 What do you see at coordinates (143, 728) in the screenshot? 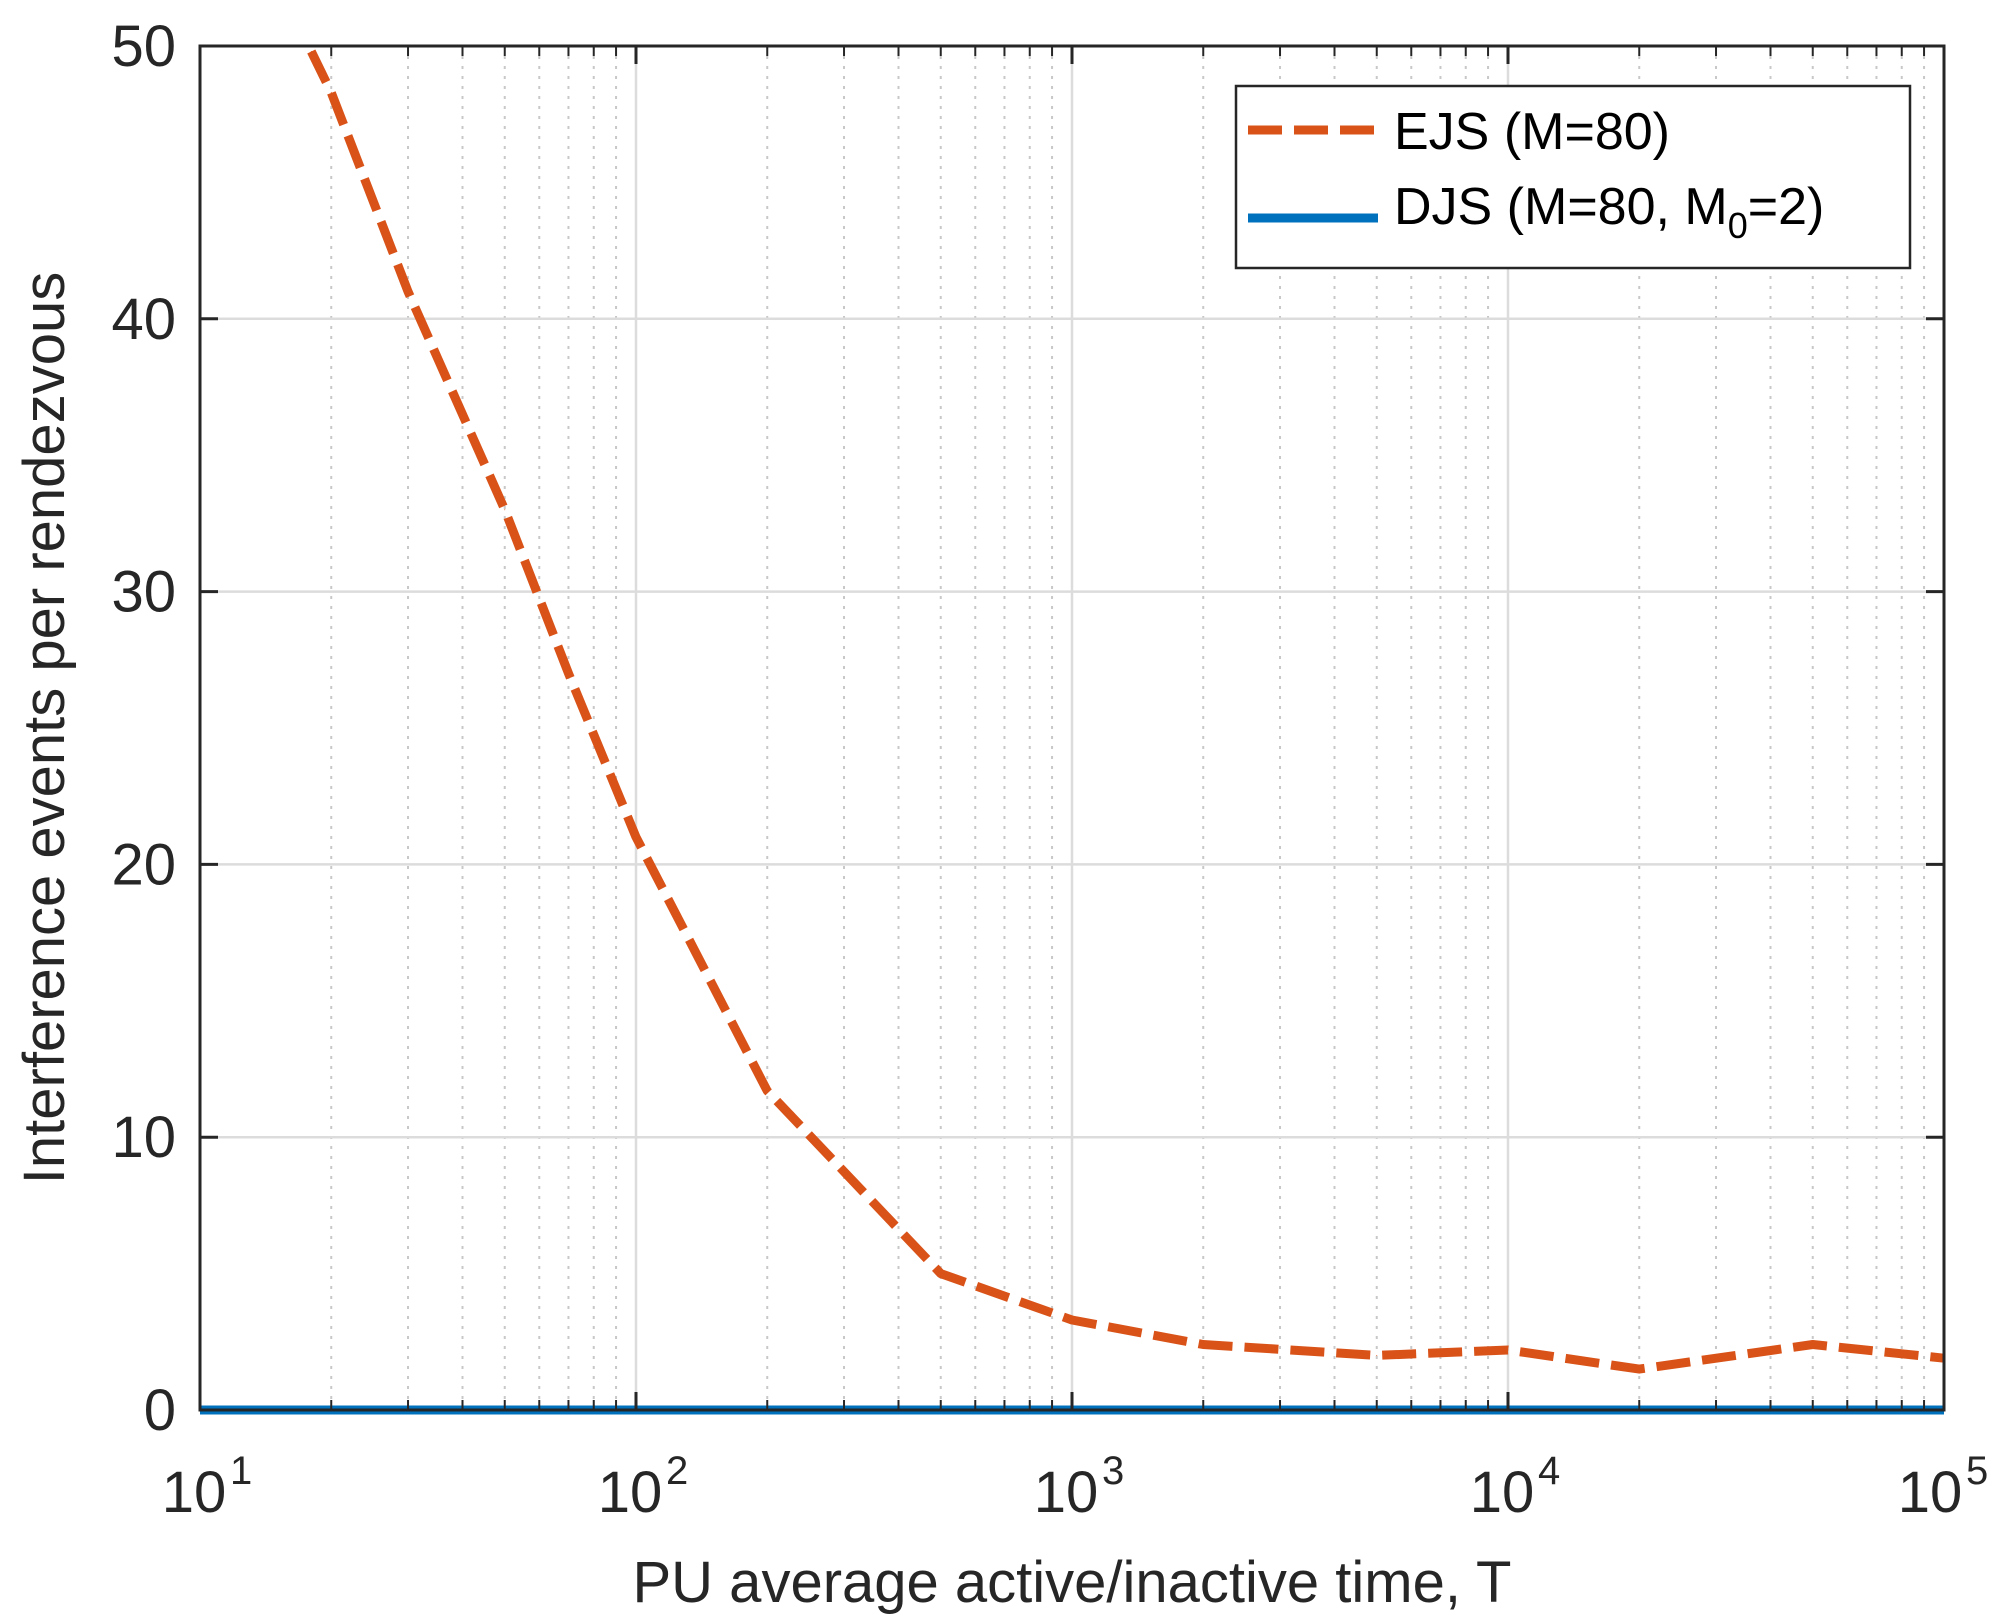
I see `y-tick-labels: 0 10 20 30 40 50` at bounding box center [143, 728].